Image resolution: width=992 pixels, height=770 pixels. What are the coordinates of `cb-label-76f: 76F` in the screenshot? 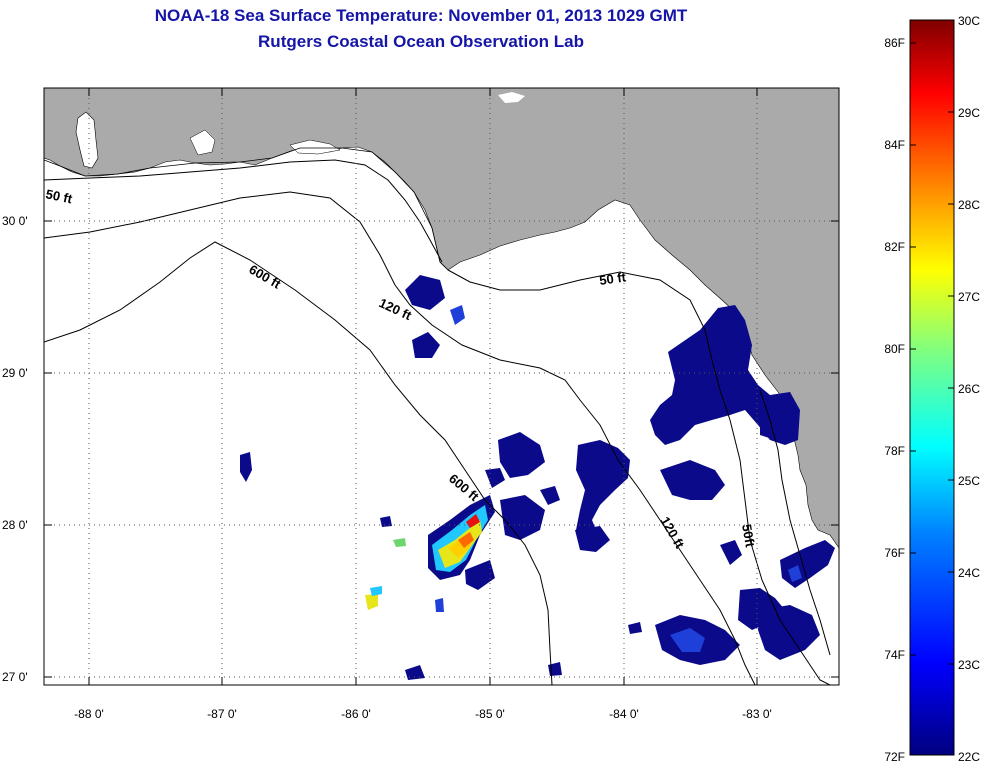 It's located at (894, 553).